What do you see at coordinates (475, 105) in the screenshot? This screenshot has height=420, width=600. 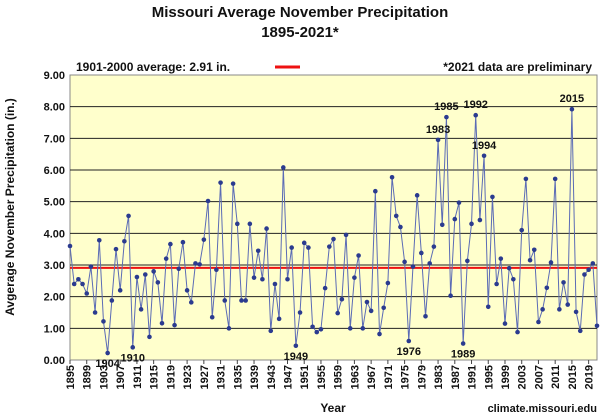 I see `annotation-label: 1992` at bounding box center [475, 105].